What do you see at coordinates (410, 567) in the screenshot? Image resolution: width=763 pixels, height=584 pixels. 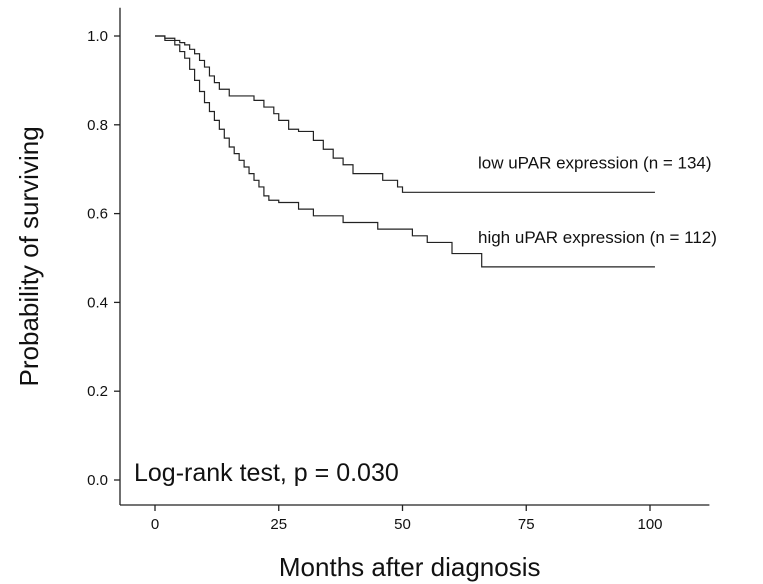 I see `x-axis-title: Months after diagnosis` at bounding box center [410, 567].